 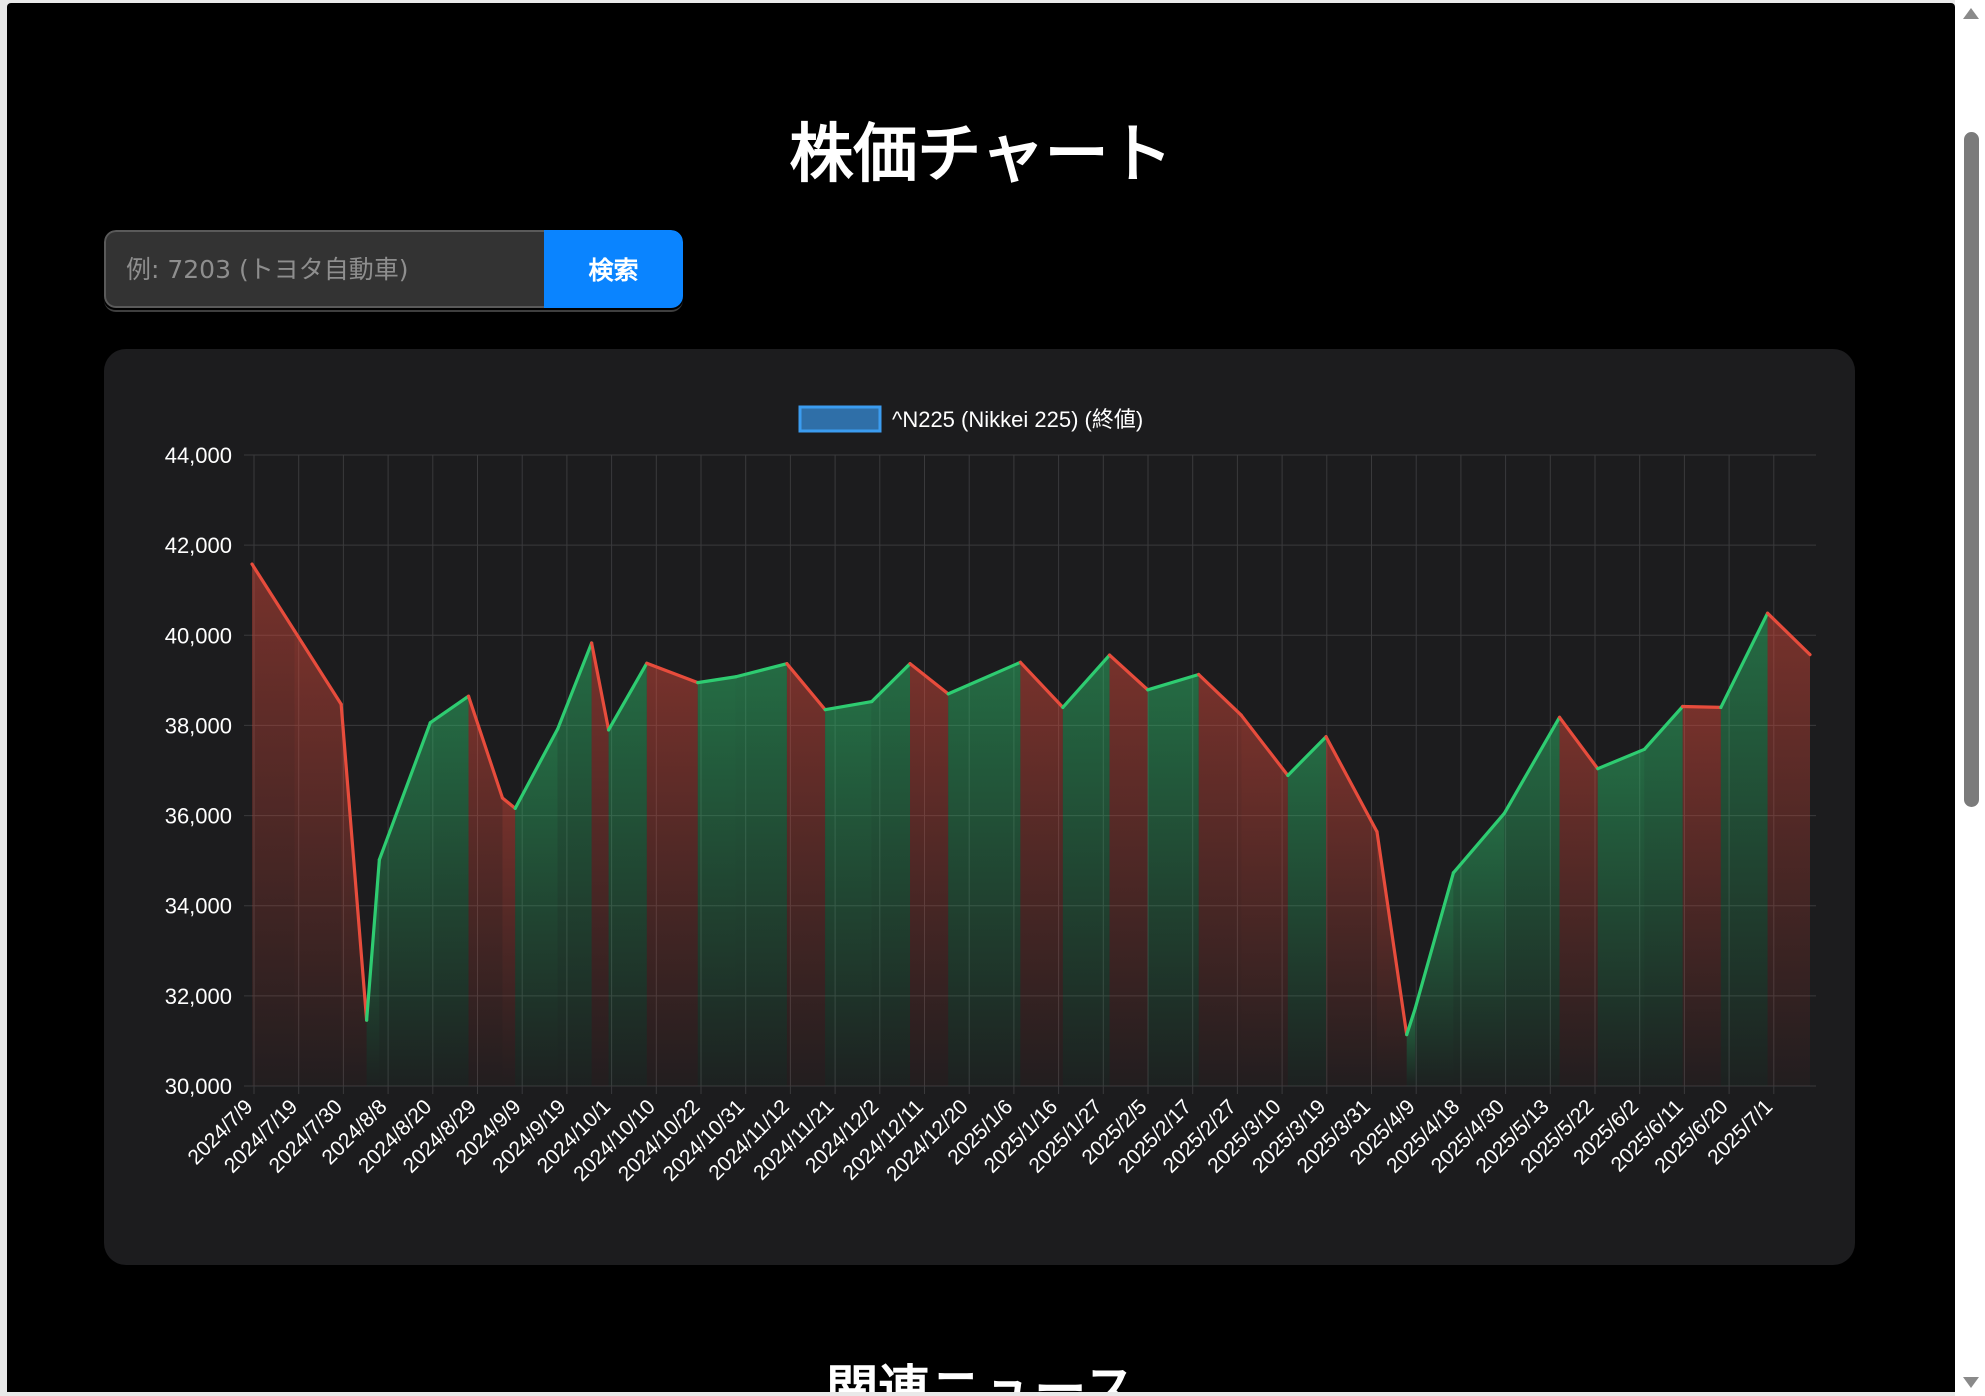 I want to click on y-tick-label: 42,000, so click(x=198, y=545).